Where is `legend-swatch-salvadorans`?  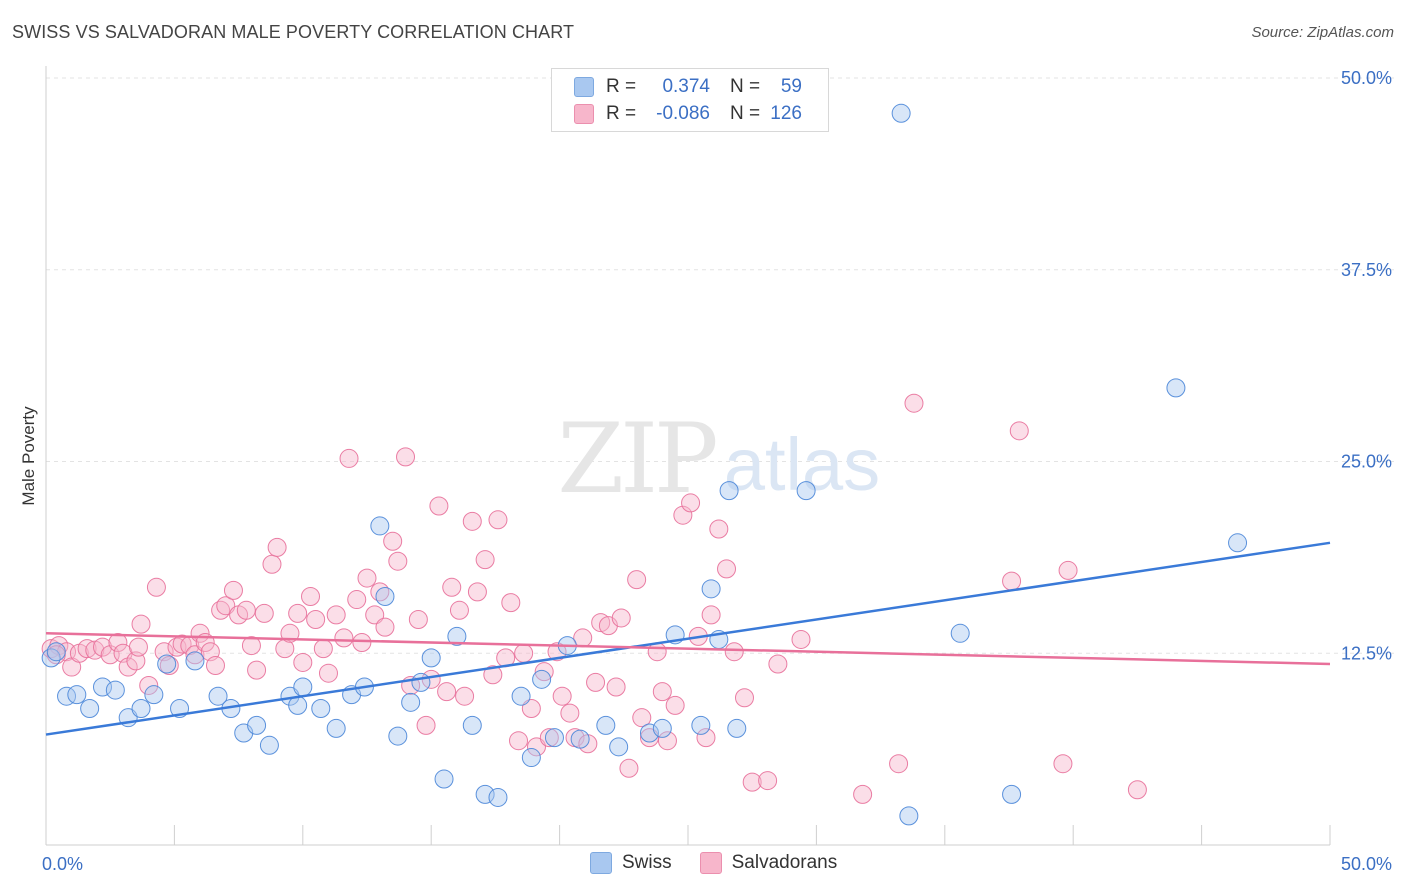 legend-swatch-salvadorans is located at coordinates (584, 114).